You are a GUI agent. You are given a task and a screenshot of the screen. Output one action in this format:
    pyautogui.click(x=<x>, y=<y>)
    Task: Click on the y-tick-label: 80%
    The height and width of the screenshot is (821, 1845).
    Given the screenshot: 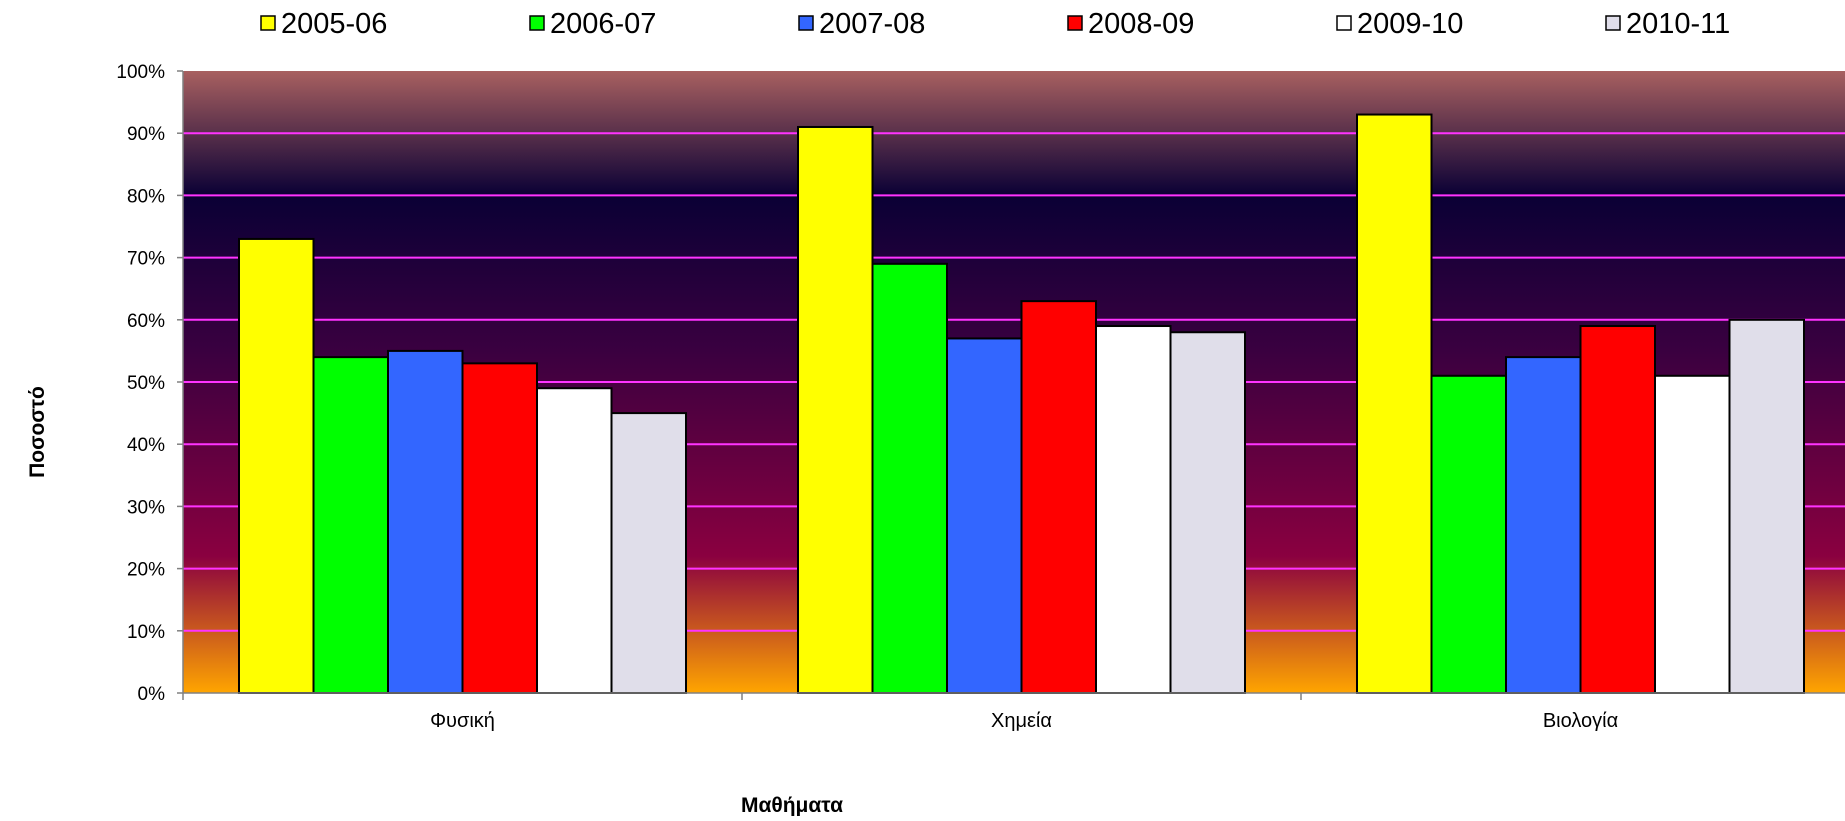 What is the action you would take?
    pyautogui.click(x=146, y=196)
    